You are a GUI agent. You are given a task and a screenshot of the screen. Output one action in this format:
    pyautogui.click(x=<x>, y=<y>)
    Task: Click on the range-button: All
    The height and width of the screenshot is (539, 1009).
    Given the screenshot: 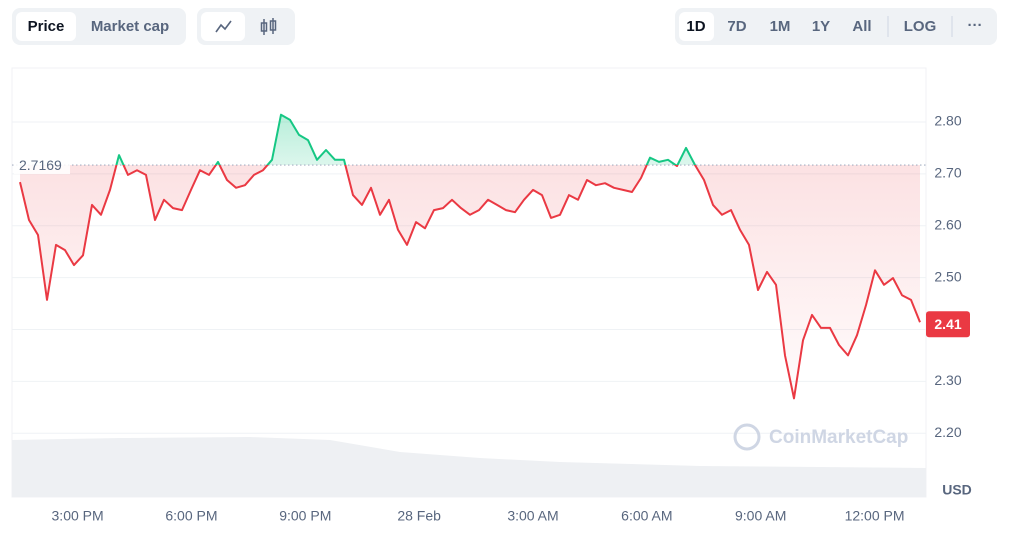 What is the action you would take?
    pyautogui.click(x=861, y=26)
    